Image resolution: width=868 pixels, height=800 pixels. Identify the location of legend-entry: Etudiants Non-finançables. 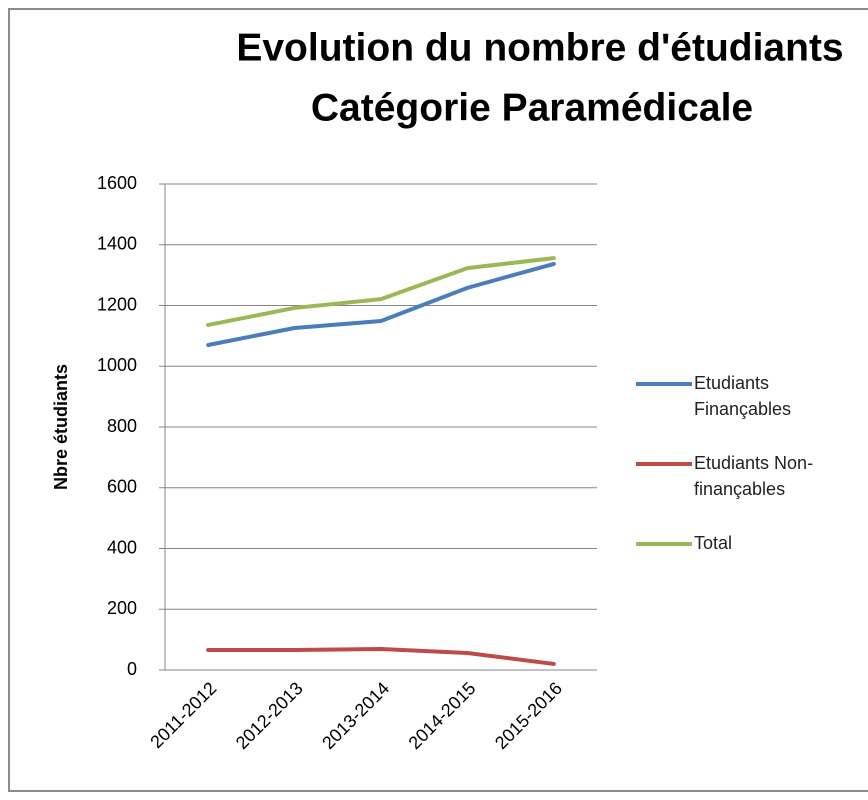
(740, 476).